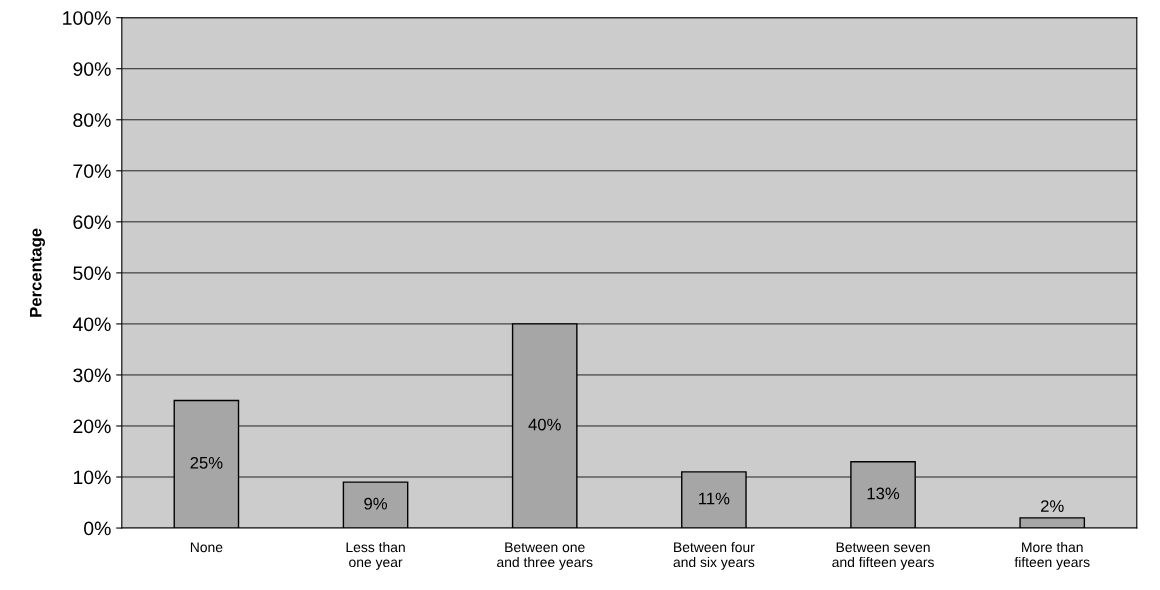 The image size is (1160, 590). I want to click on x-tick-label: Between one and three years, so click(545, 556).